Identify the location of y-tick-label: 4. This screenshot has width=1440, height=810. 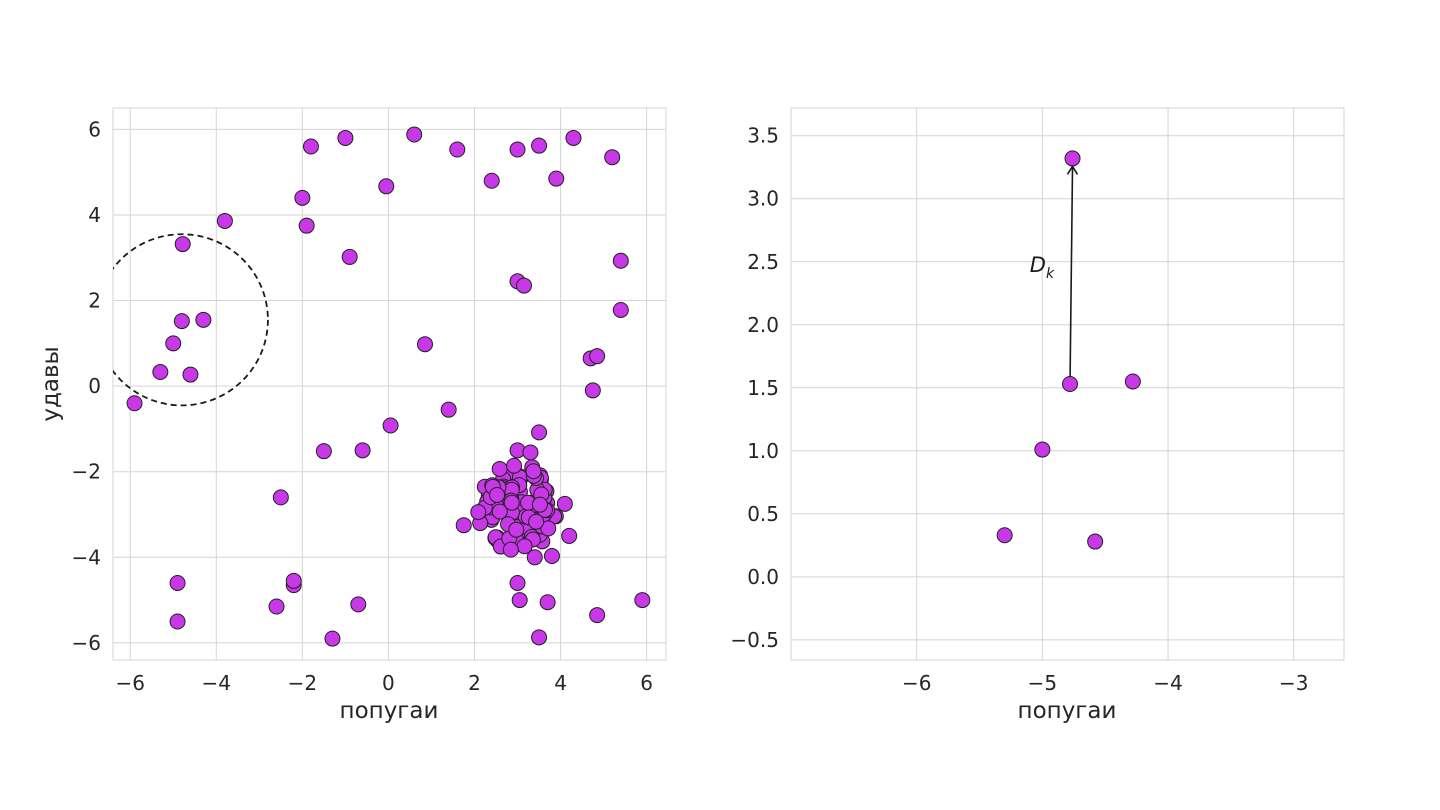
(94, 215).